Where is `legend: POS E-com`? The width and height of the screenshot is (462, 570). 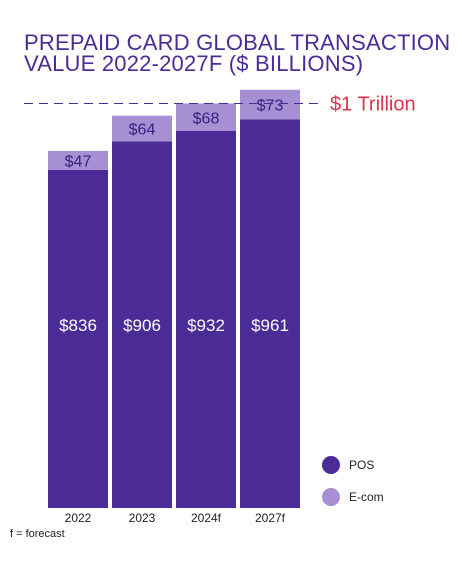
legend: POS E-com is located at coordinates (353, 481).